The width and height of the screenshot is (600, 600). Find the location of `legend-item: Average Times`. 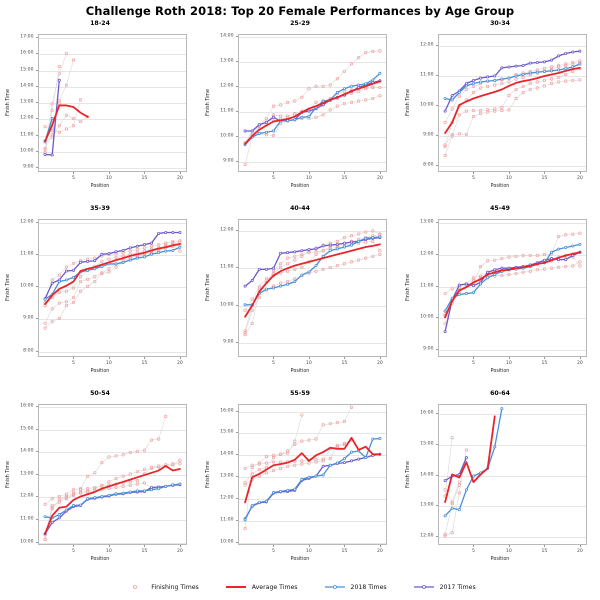

legend-item: Average Times is located at coordinates (261, 587).